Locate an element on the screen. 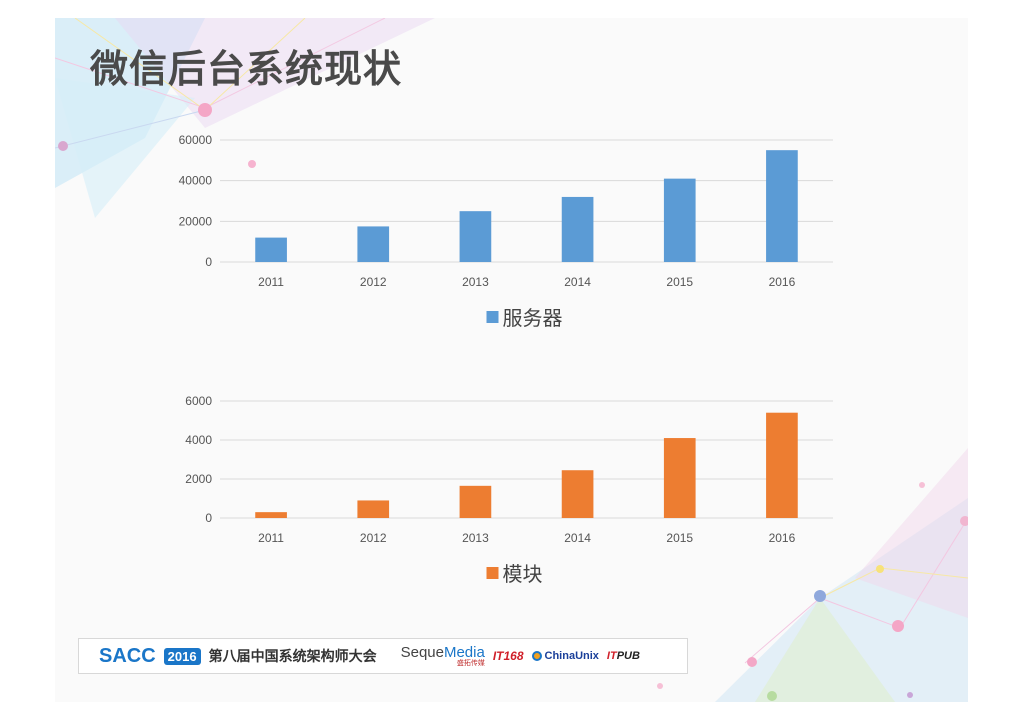 This screenshot has width=1024, height=724. itpub-pub-text: PUB is located at coordinates (628, 656).